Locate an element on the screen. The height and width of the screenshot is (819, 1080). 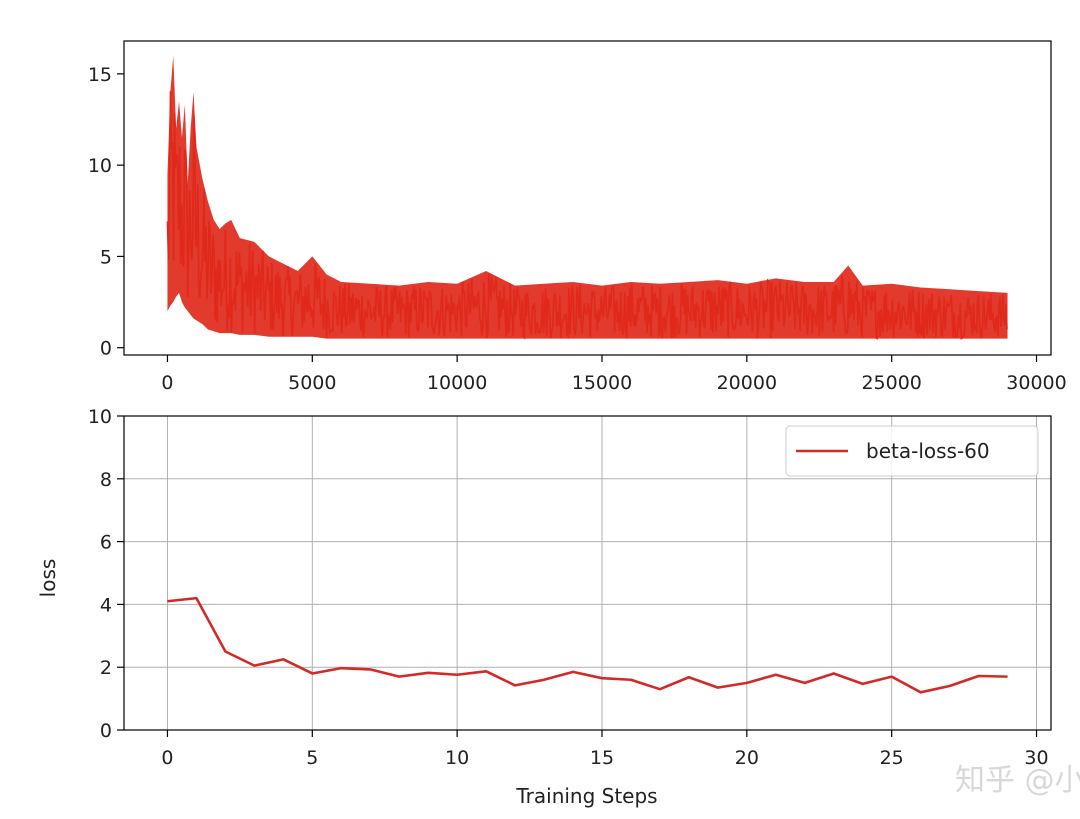
legend: beta-loss-60 is located at coordinates (912, 451).